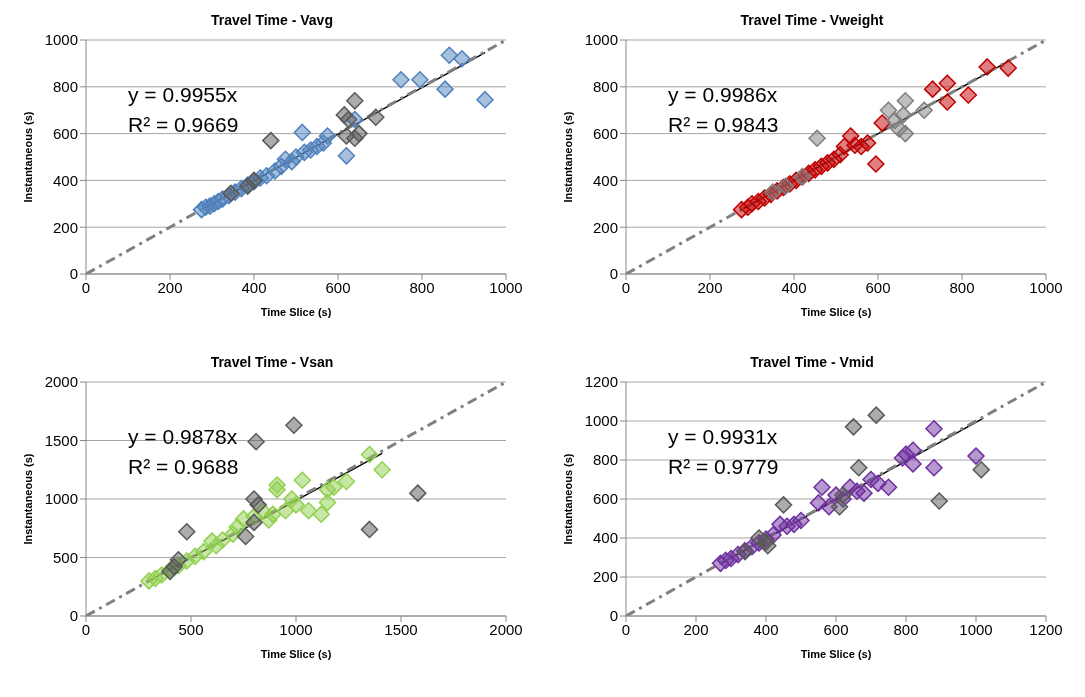 The width and height of the screenshot is (1085, 697). Describe the element at coordinates (61, 382) in the screenshot. I see `y-tick-label: 2000` at that location.